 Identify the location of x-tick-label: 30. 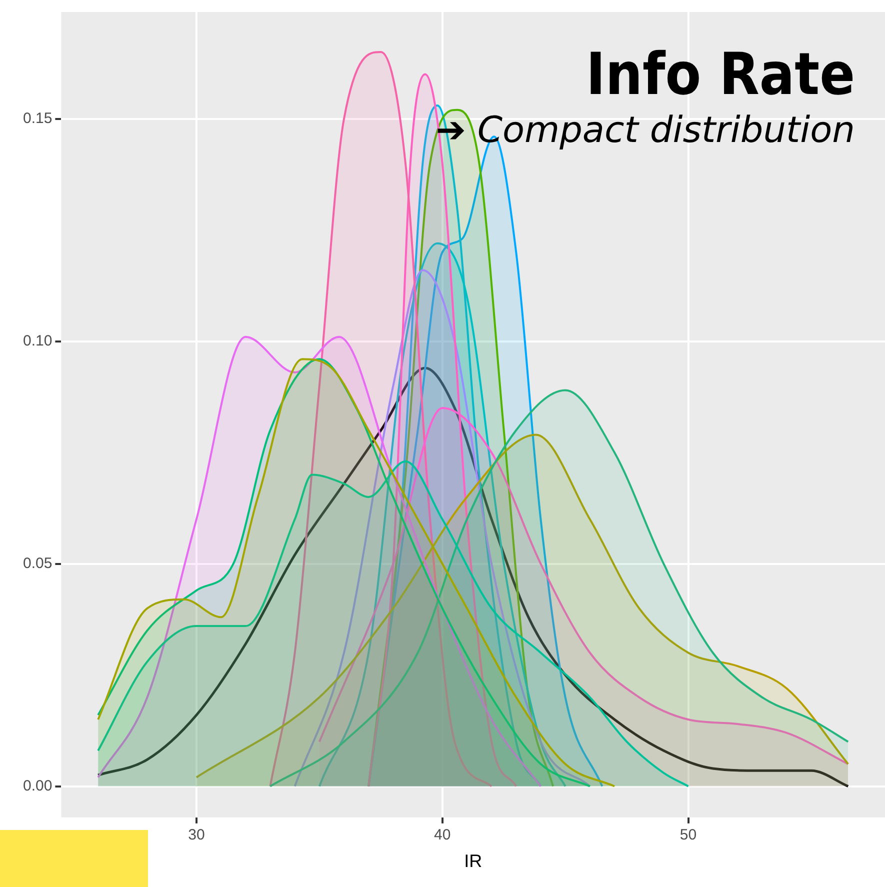
(196, 835).